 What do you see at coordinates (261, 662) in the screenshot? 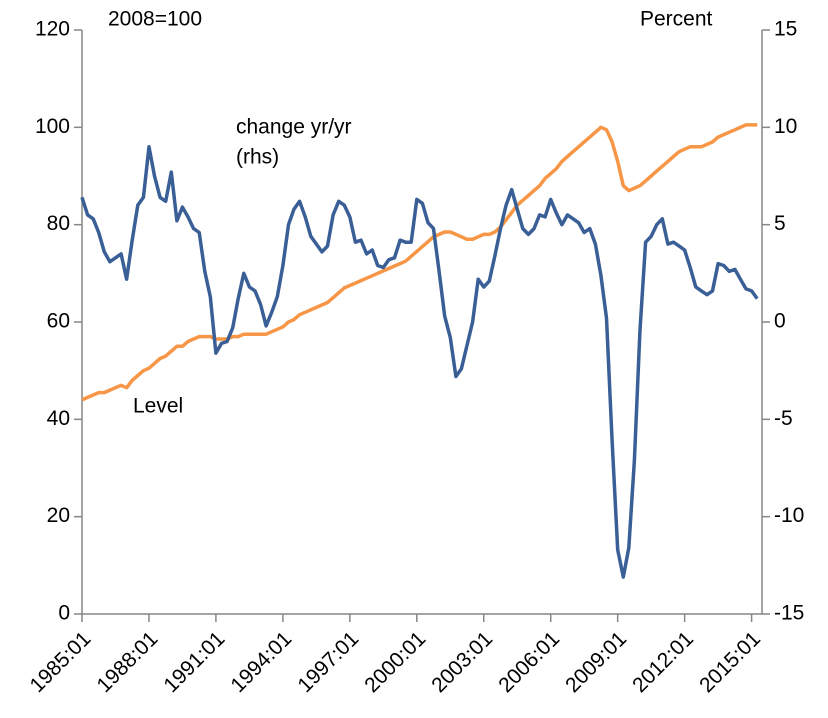
I see `x-tick-label: 1994:01` at bounding box center [261, 662].